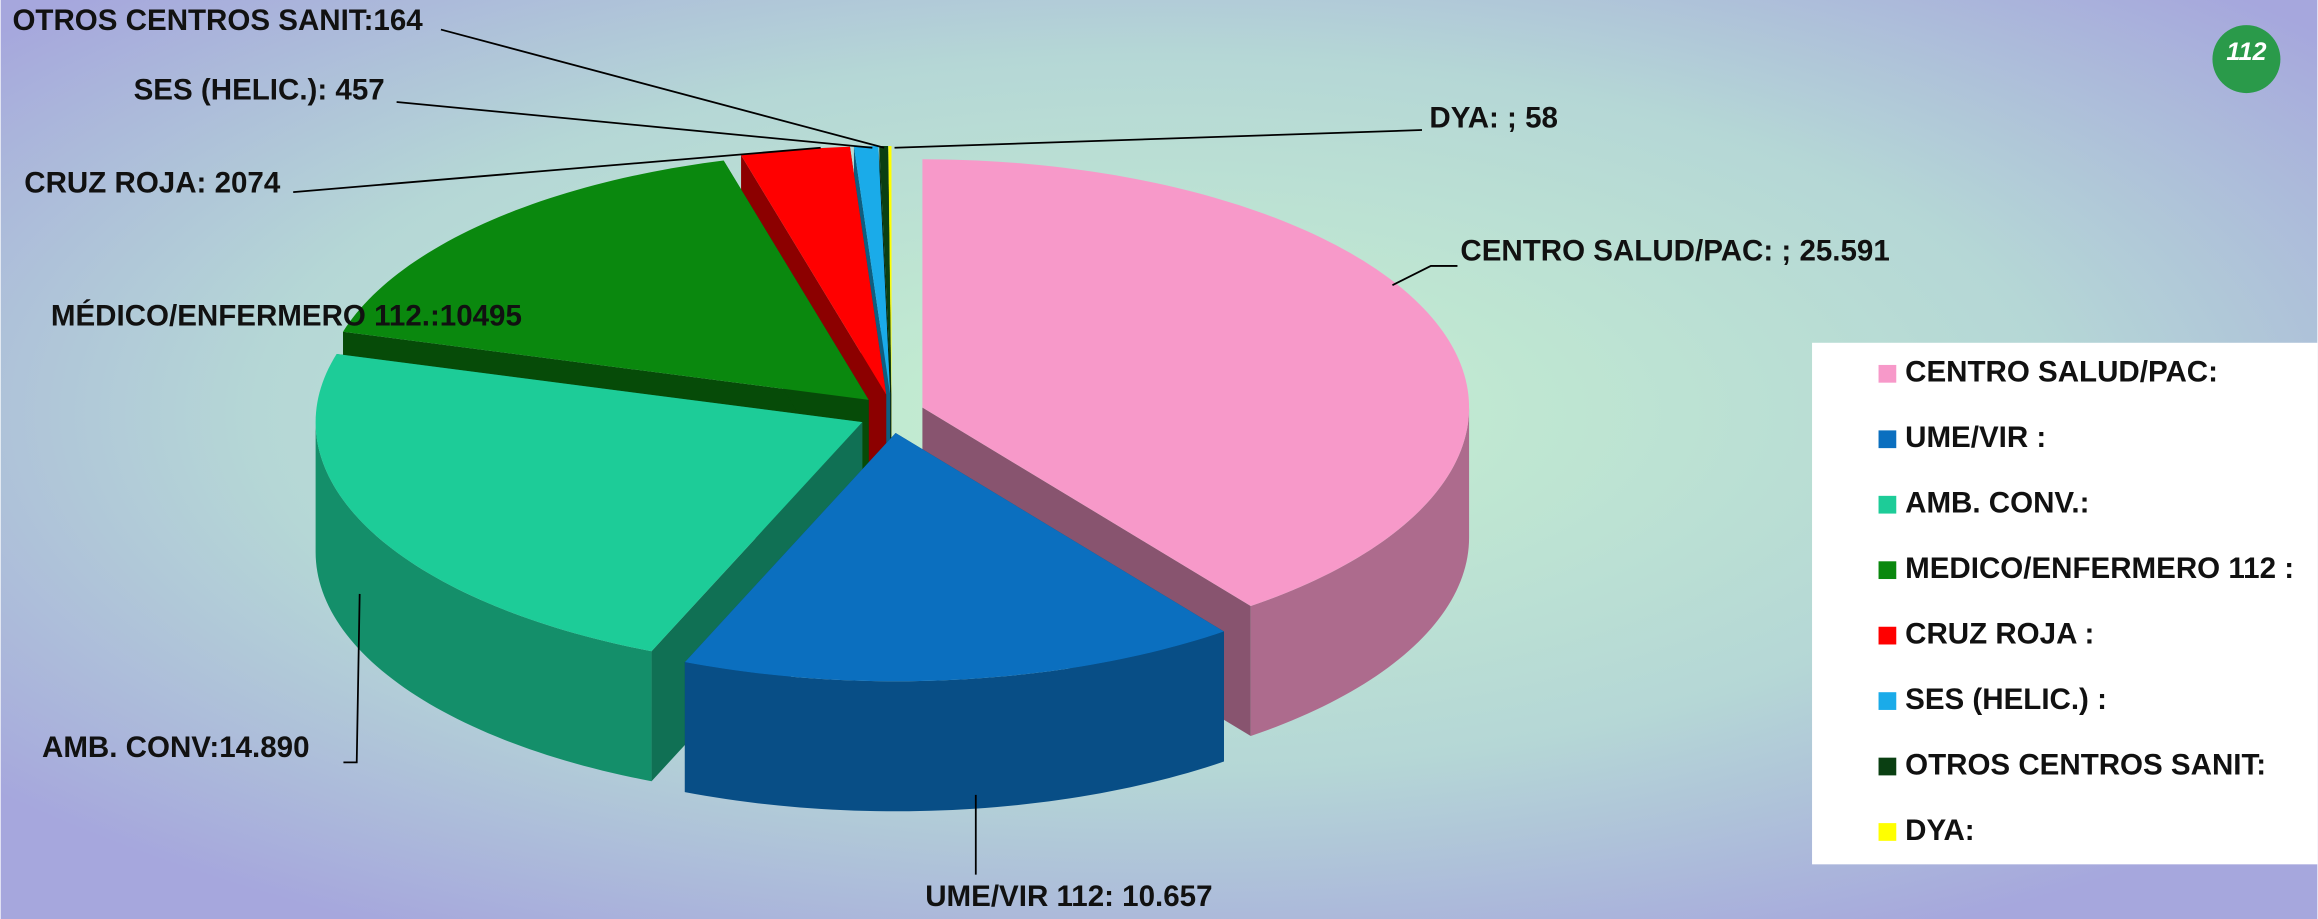 This screenshot has width=2318, height=919. I want to click on data-label: CENTRO SALUD/PAC: ; 25.591, so click(1674, 250).